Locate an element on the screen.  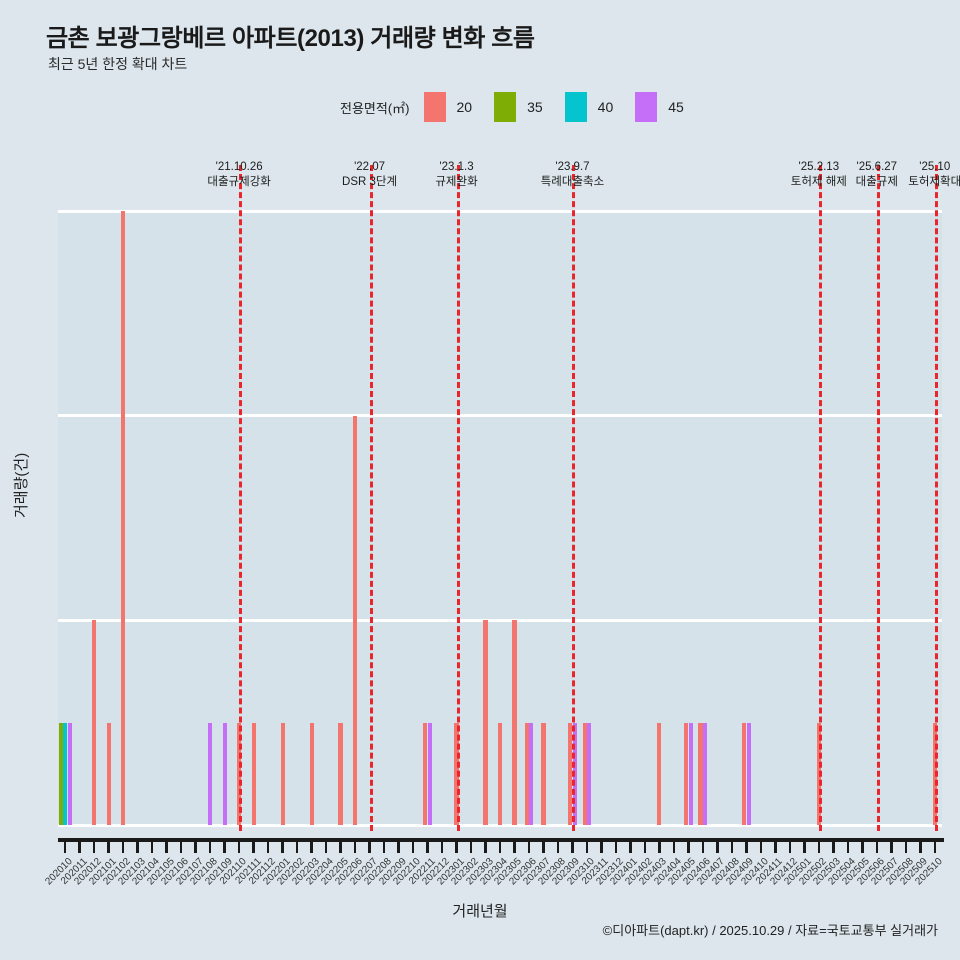
annotation-note: '22.07 DSR 3단계 is located at coordinates (369, 175).